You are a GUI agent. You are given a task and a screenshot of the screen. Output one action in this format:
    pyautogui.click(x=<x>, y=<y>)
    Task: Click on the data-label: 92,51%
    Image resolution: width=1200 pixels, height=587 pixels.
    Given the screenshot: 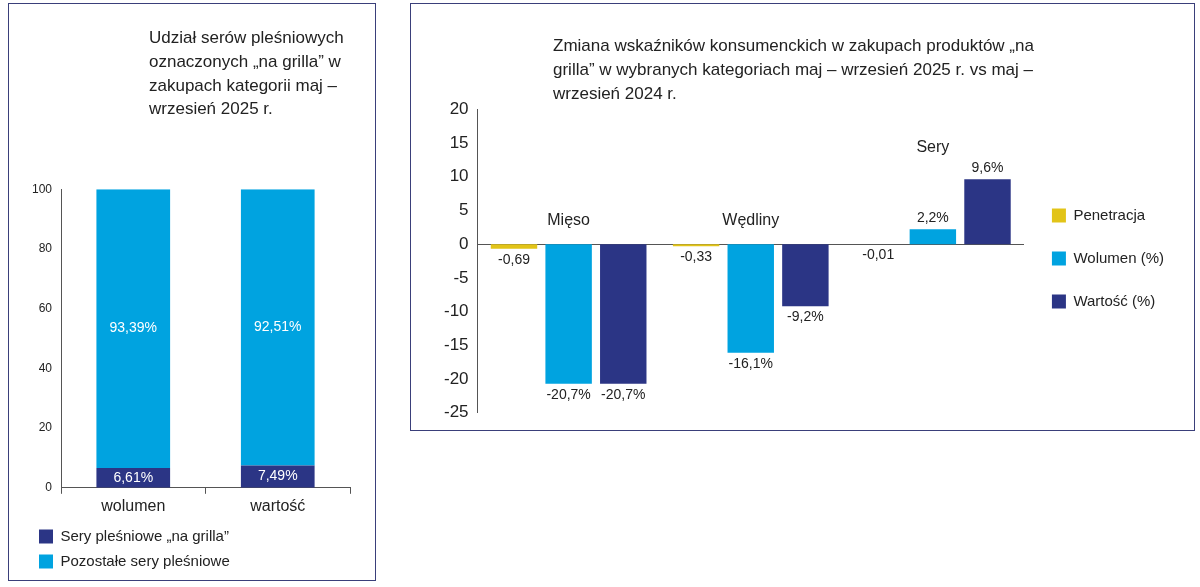 What is the action you would take?
    pyautogui.click(x=278, y=326)
    